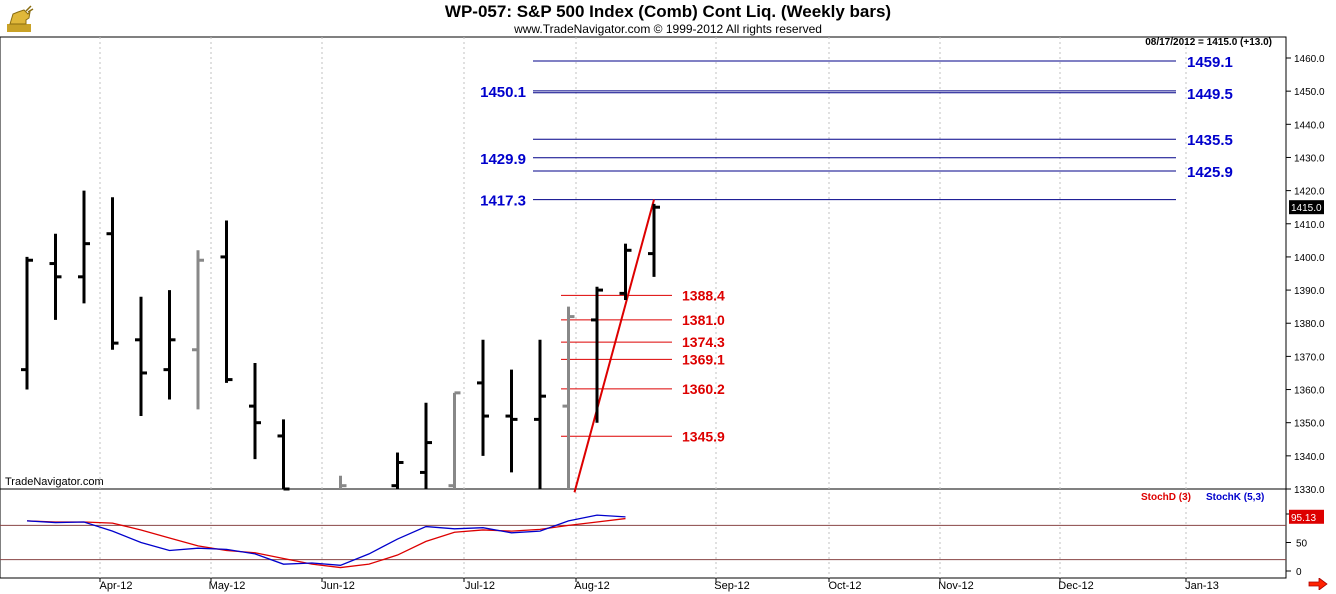  I want to click on resistance-label: 1425.9, so click(1210, 172).